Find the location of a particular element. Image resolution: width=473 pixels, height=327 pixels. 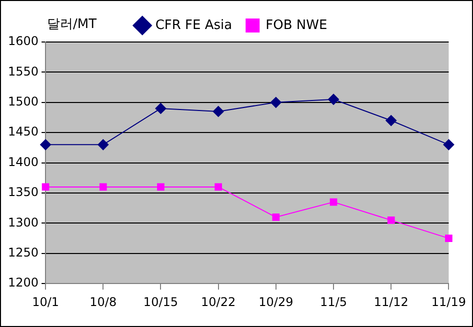

x-tick-label: 11/5 is located at coordinates (333, 301).